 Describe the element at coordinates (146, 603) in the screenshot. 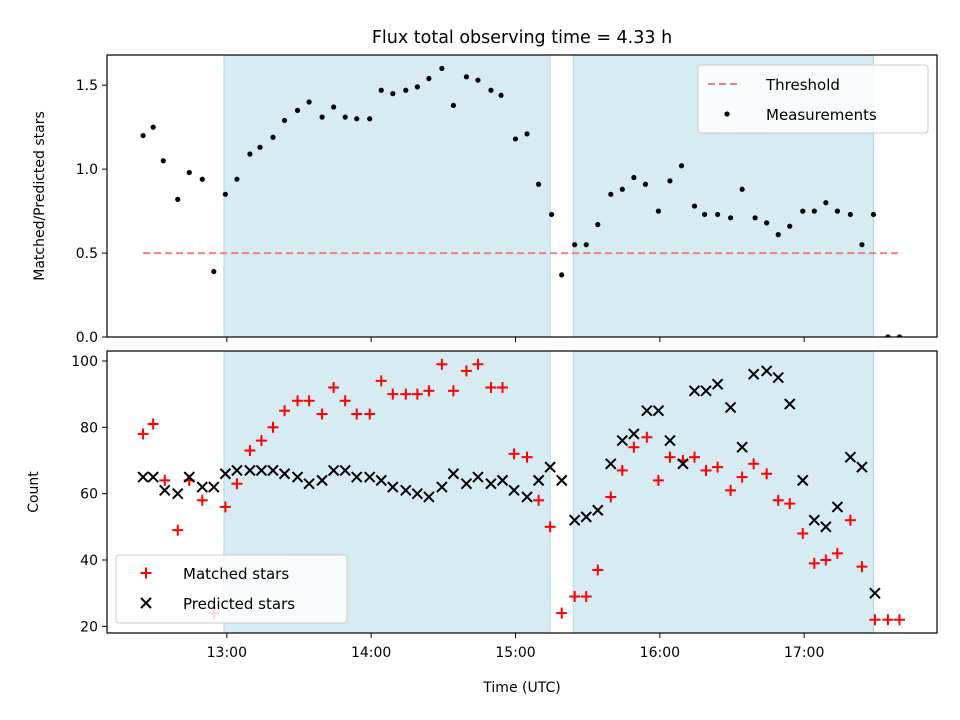

I see `legend-predicted-swatch` at that location.